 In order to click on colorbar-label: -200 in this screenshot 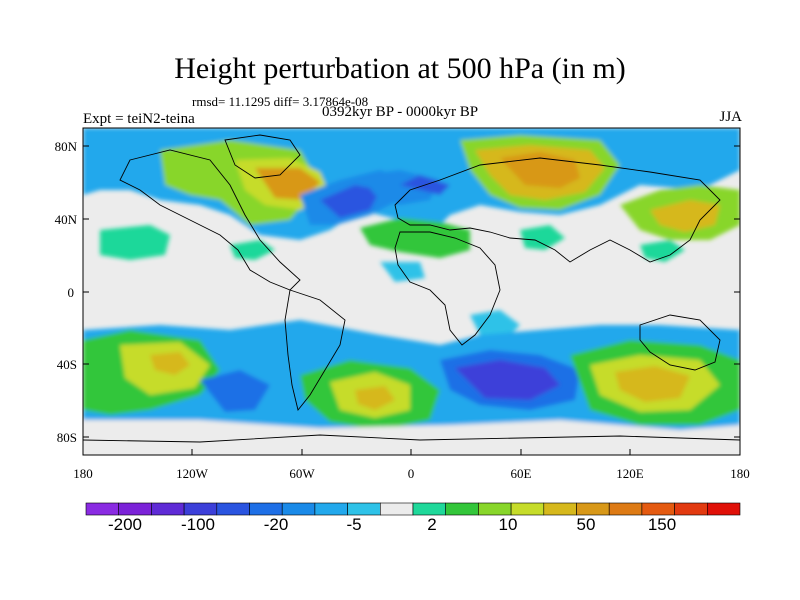, I will do `click(125, 524)`.